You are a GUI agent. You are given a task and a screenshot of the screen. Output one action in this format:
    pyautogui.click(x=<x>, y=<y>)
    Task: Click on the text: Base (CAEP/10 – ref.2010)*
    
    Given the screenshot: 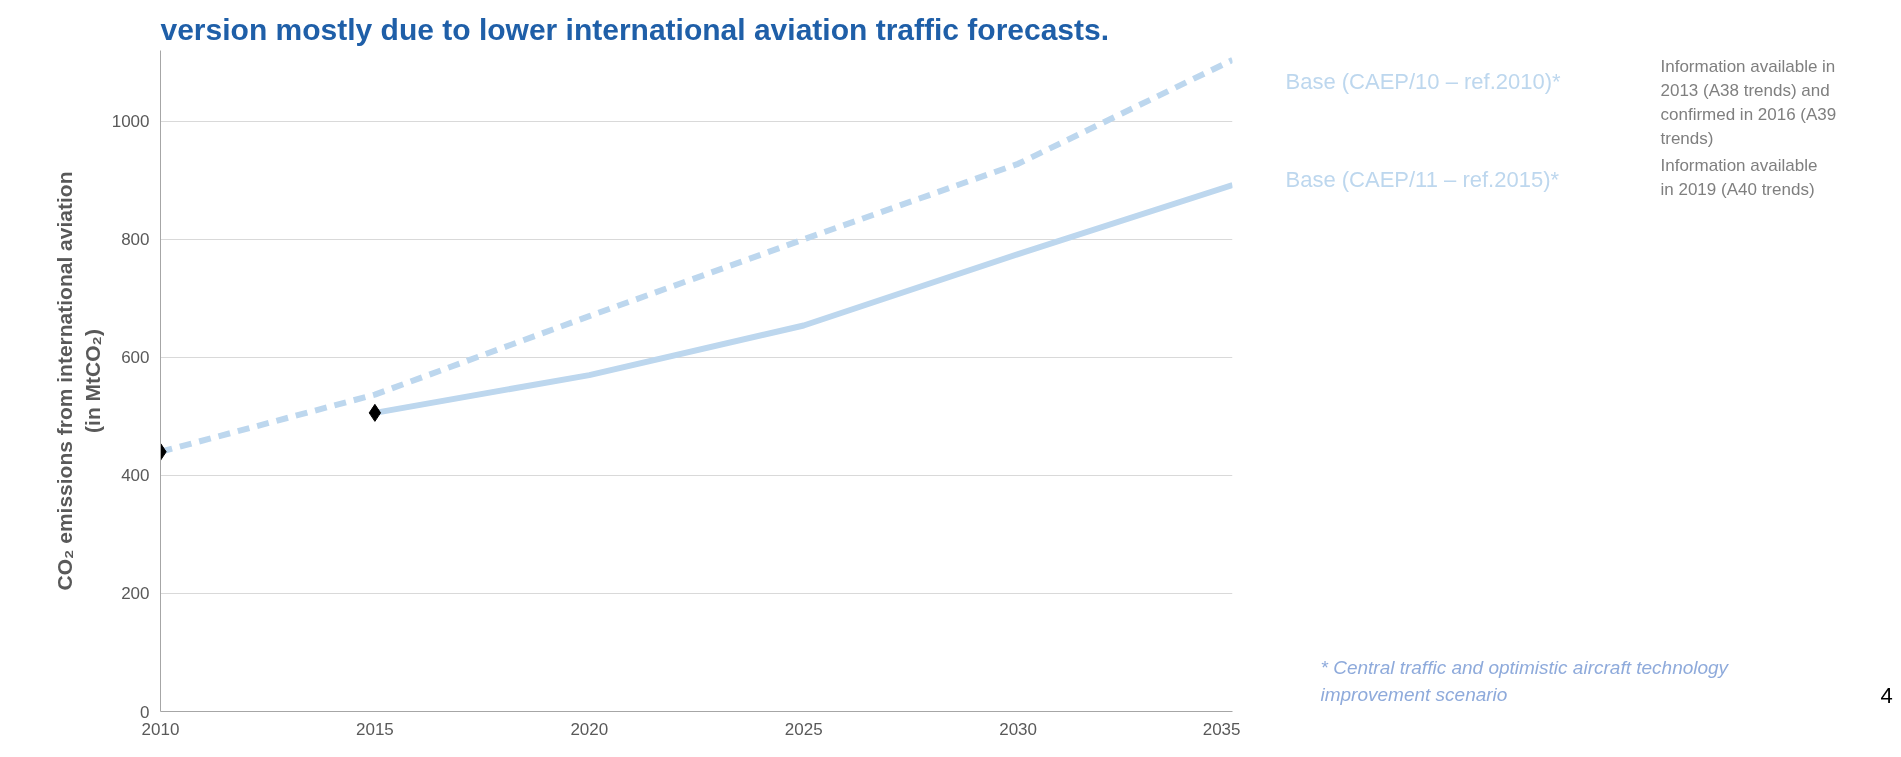 What is the action you would take?
    pyautogui.click(x=1423, y=82)
    